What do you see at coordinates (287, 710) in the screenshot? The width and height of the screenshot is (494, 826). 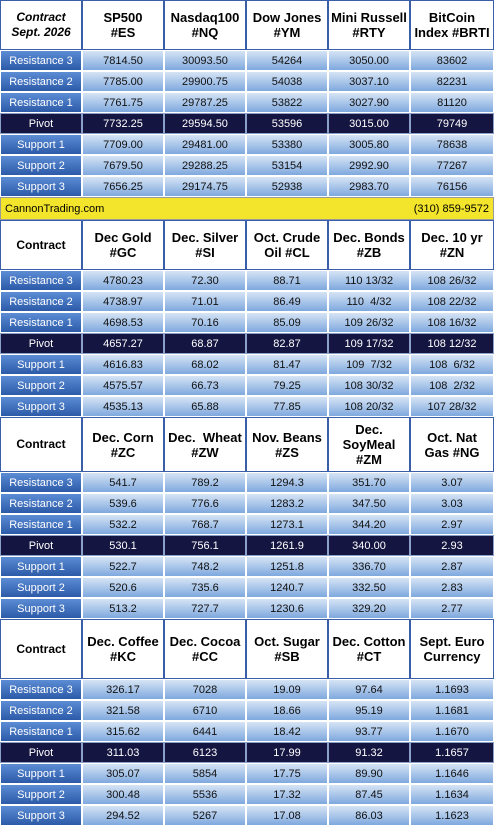 I see `value-cell: 18.66` at bounding box center [287, 710].